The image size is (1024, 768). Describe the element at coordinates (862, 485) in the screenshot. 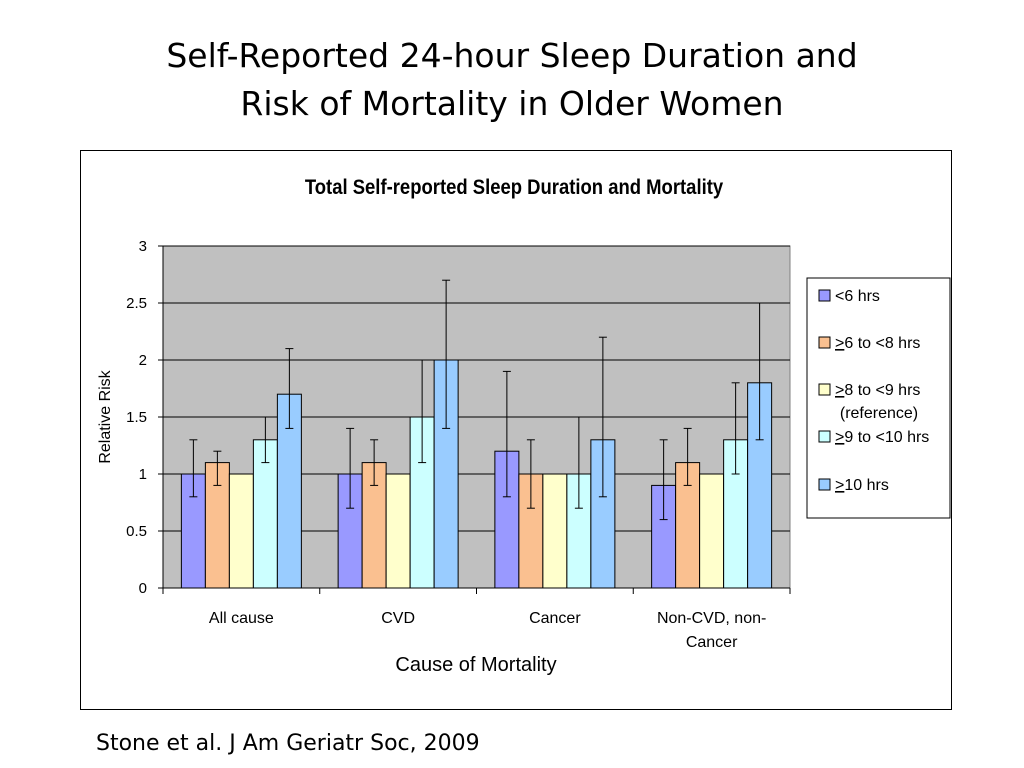

I see `legend-label: >10 hrs` at that location.